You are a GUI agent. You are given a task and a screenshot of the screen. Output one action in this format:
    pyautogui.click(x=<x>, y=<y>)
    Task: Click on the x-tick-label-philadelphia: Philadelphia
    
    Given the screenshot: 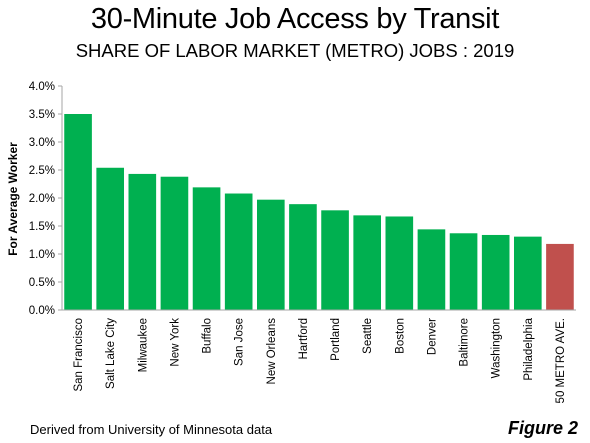 What is the action you would take?
    pyautogui.click(x=529, y=348)
    